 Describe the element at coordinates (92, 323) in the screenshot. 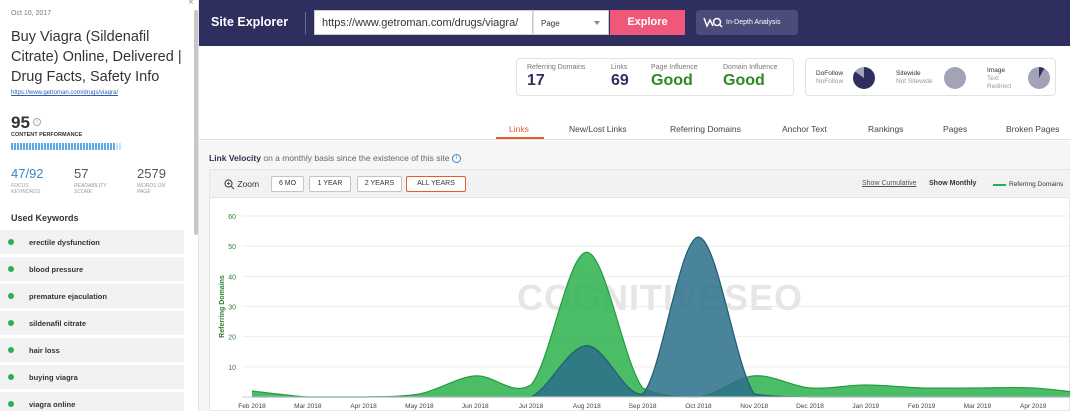

I see `keyword-item: sildenafil citrate` at that location.